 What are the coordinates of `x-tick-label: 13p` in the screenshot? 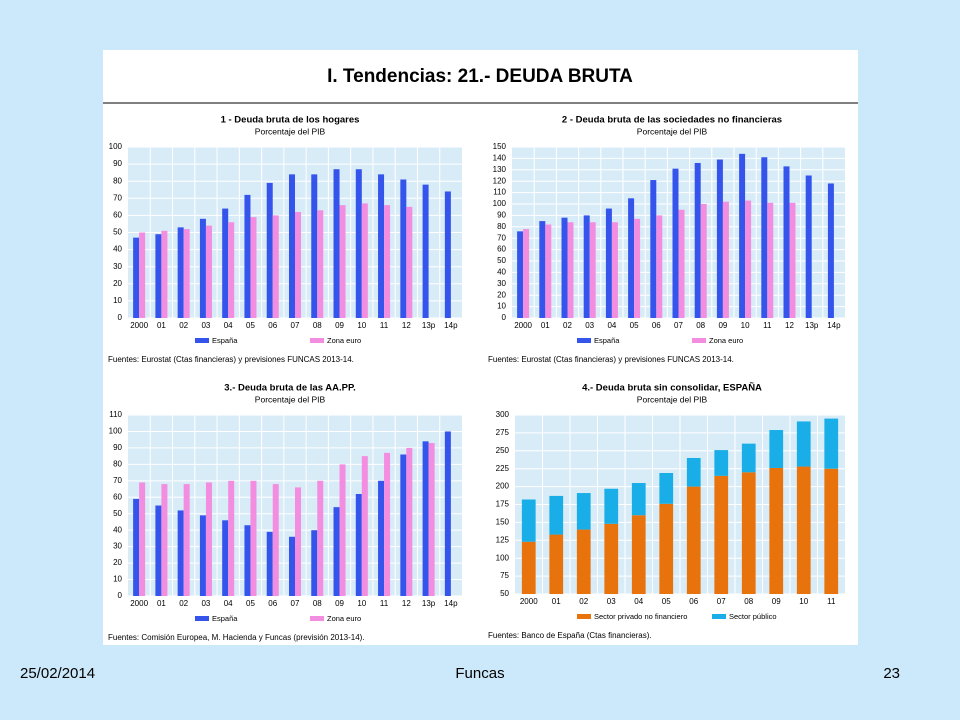 It's located at (429, 603).